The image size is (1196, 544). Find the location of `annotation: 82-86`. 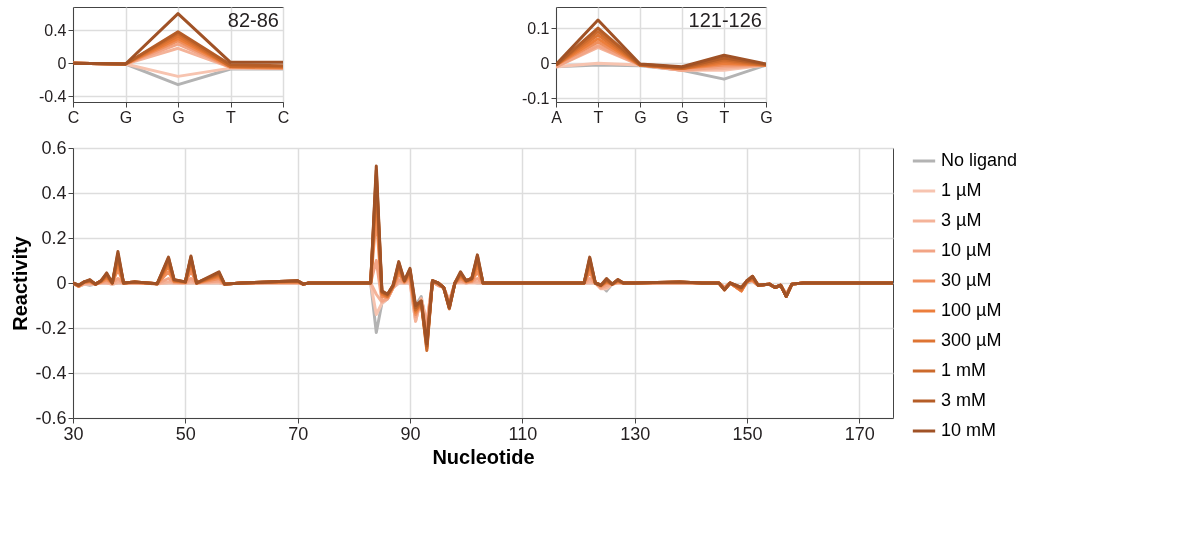

annotation: 82-86 is located at coordinates (253, 20).